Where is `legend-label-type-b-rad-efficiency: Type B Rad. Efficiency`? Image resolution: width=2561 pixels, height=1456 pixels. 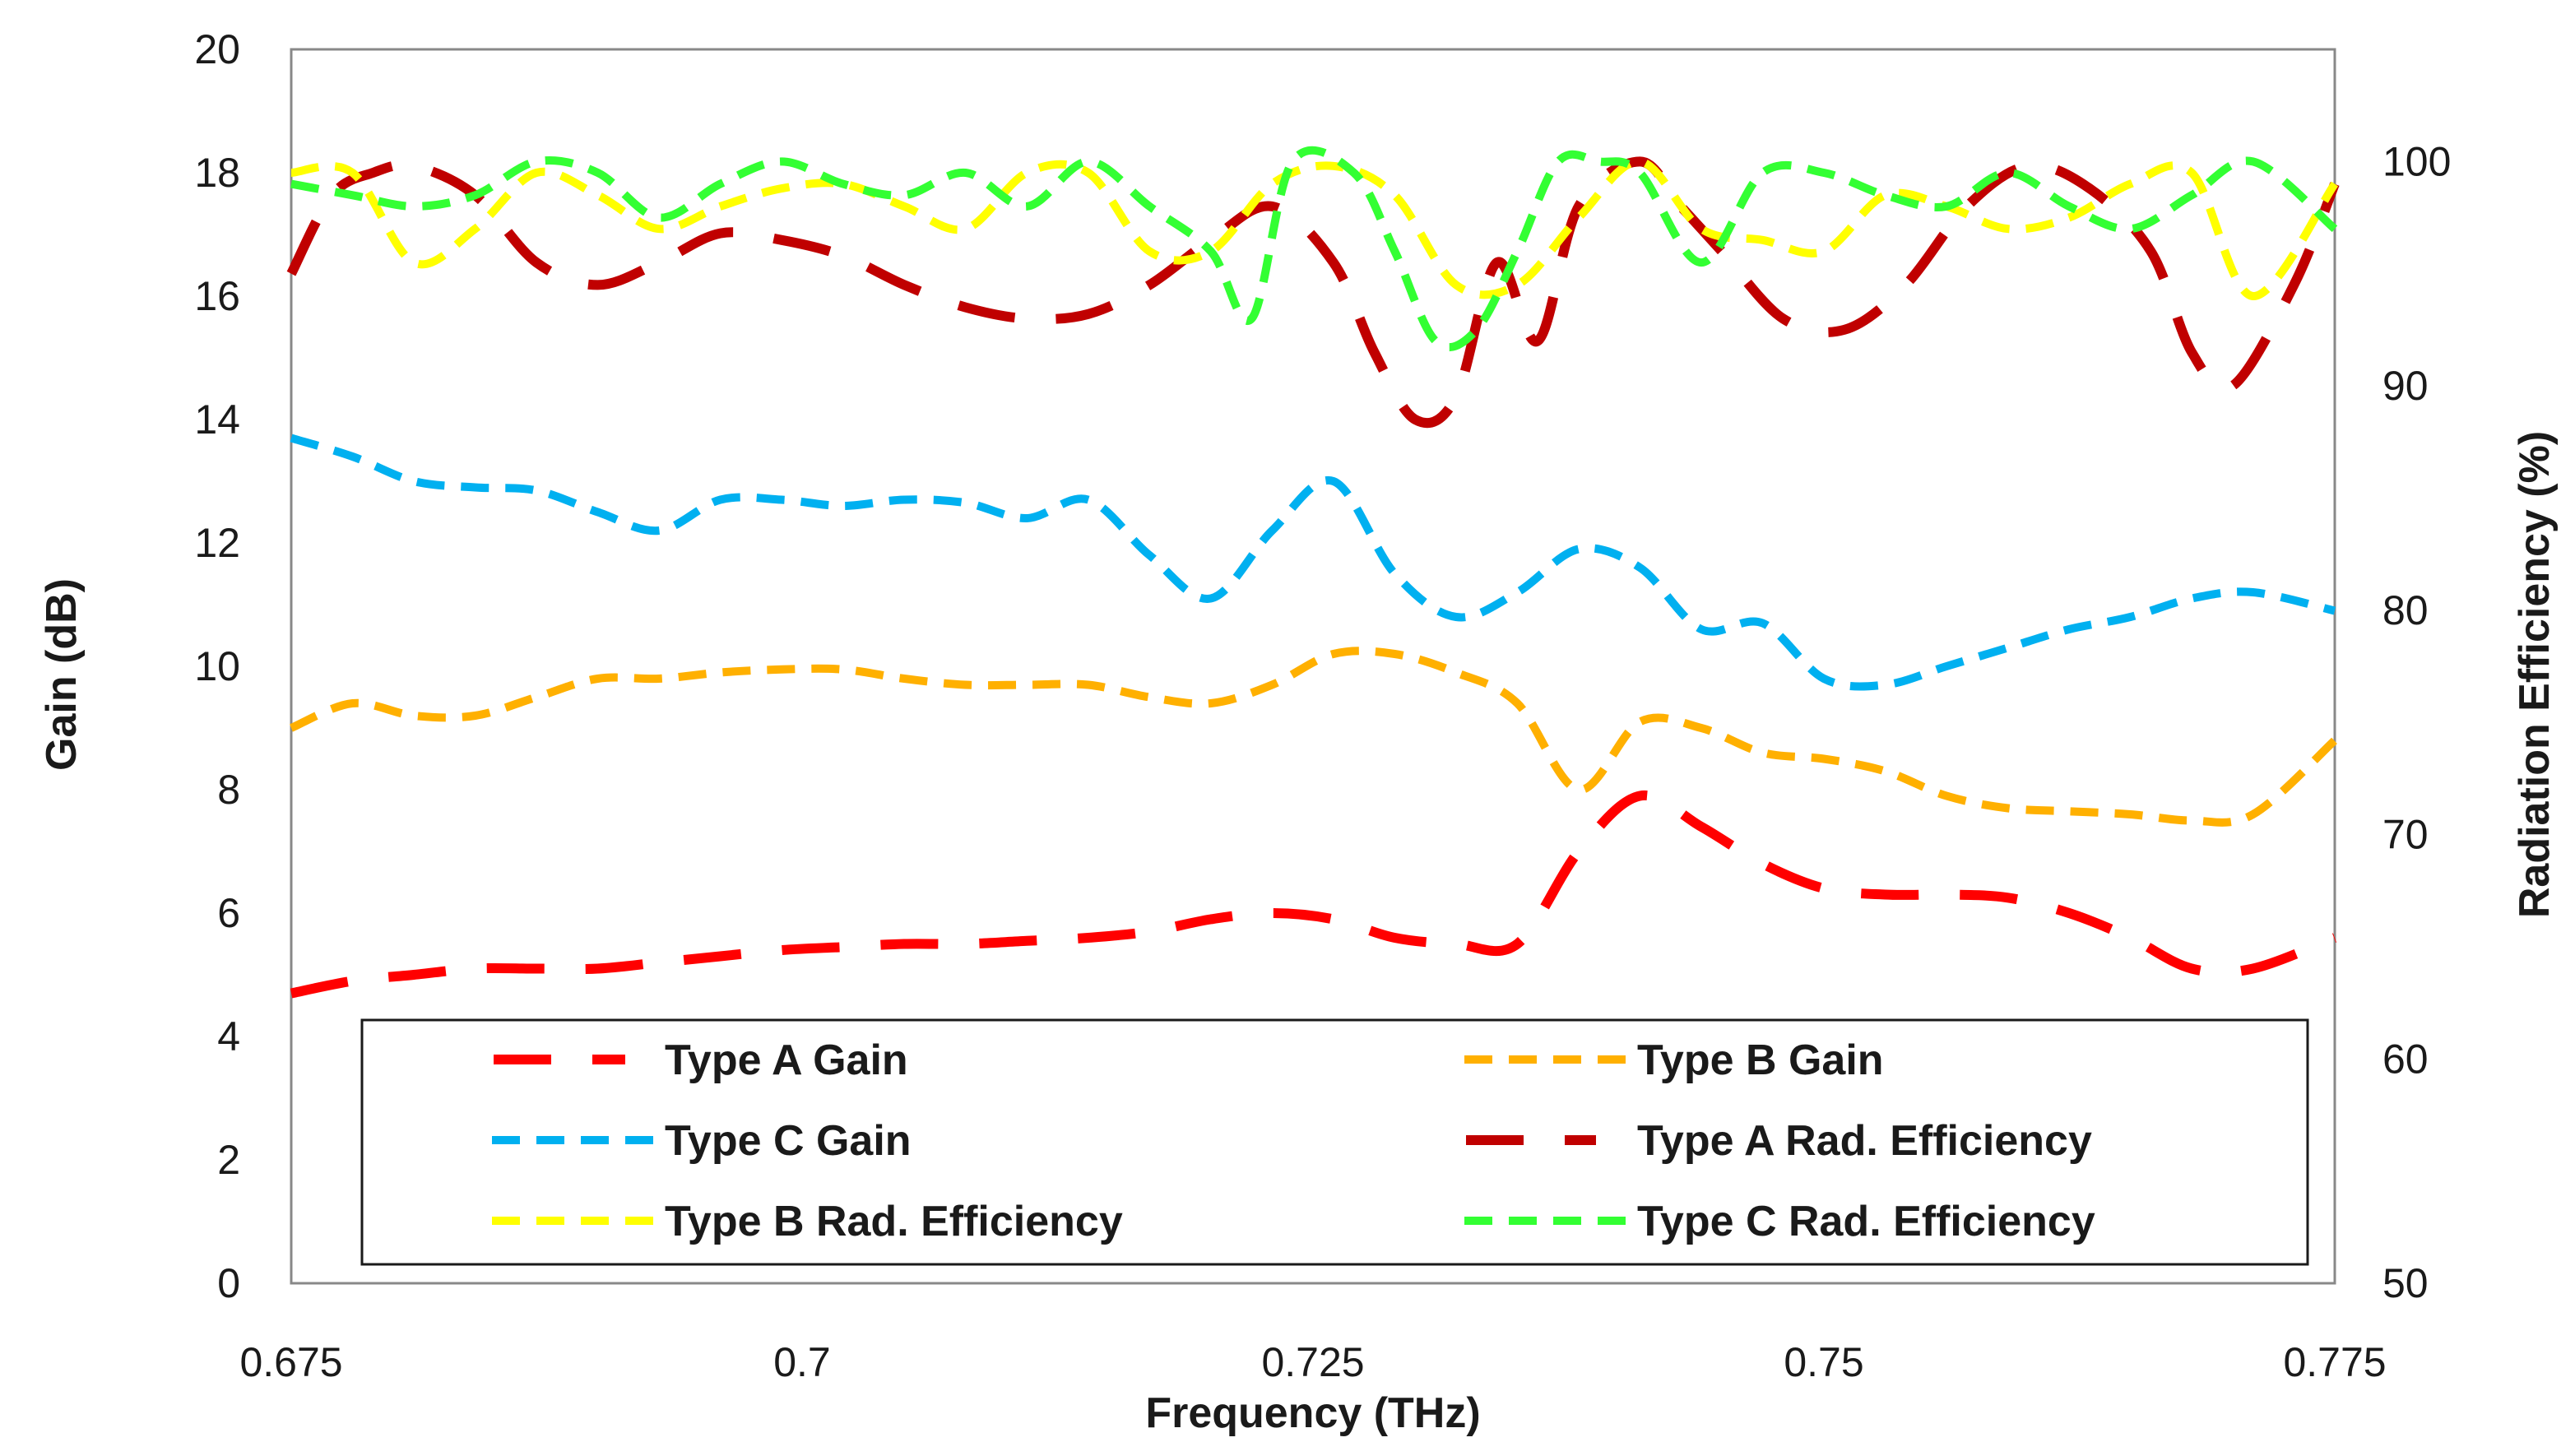
legend-label-type-b-rad-efficiency: Type B Rad. Efficiency is located at coordinates (894, 1221).